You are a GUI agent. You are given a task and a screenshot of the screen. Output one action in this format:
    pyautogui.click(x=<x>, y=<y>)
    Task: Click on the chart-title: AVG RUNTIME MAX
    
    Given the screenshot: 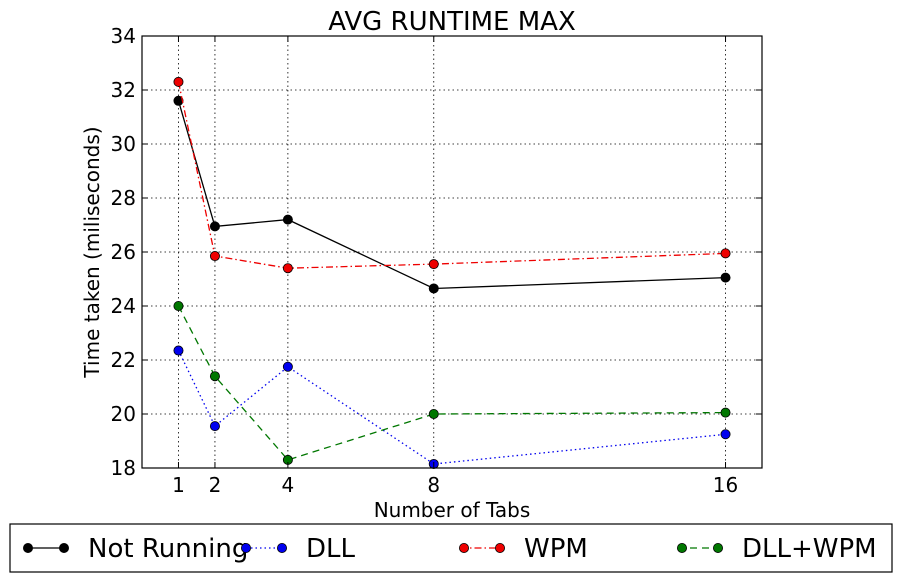 What is the action you would take?
    pyautogui.click(x=452, y=22)
    